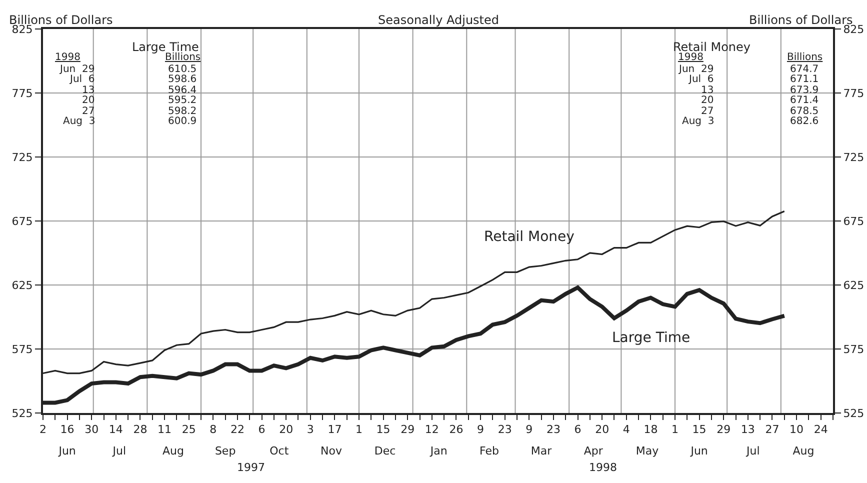 The width and height of the screenshot is (867, 483). Describe the element at coordinates (165, 429) in the screenshot. I see `x-tick-label: 11` at that location.